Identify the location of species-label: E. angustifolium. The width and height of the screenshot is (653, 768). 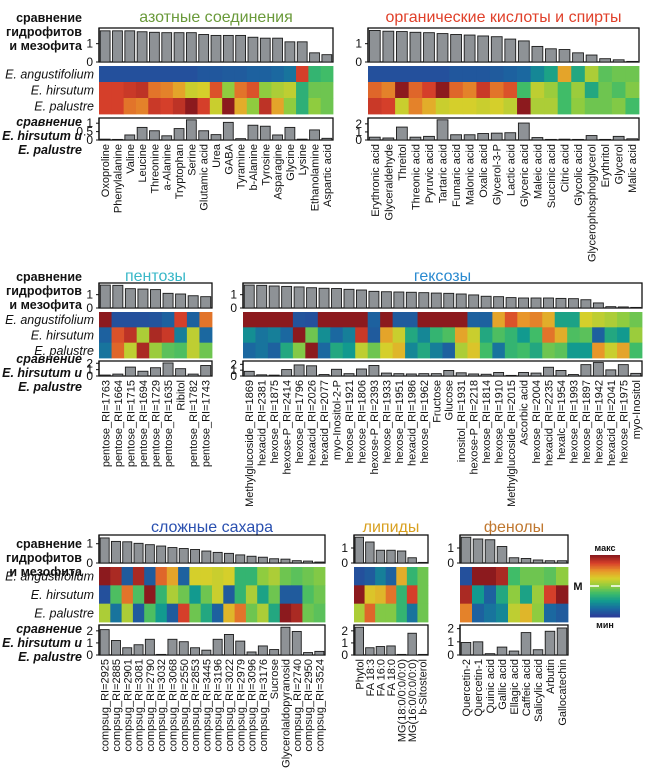
(49, 577).